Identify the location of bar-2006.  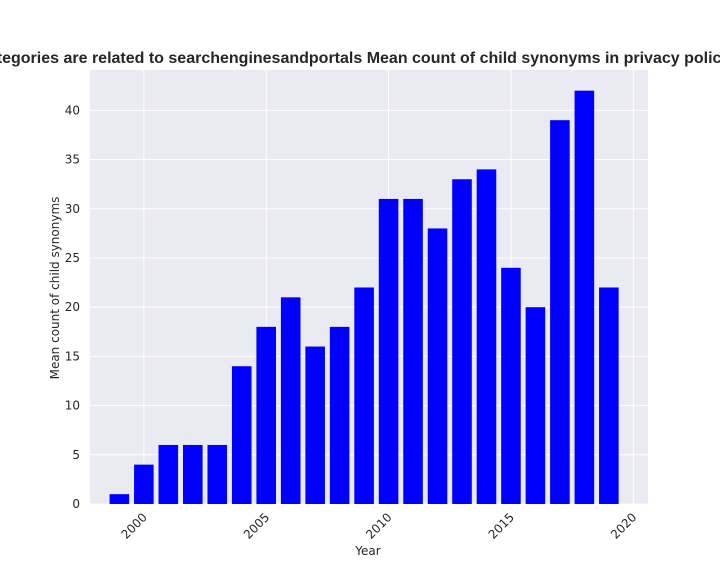
(290, 400).